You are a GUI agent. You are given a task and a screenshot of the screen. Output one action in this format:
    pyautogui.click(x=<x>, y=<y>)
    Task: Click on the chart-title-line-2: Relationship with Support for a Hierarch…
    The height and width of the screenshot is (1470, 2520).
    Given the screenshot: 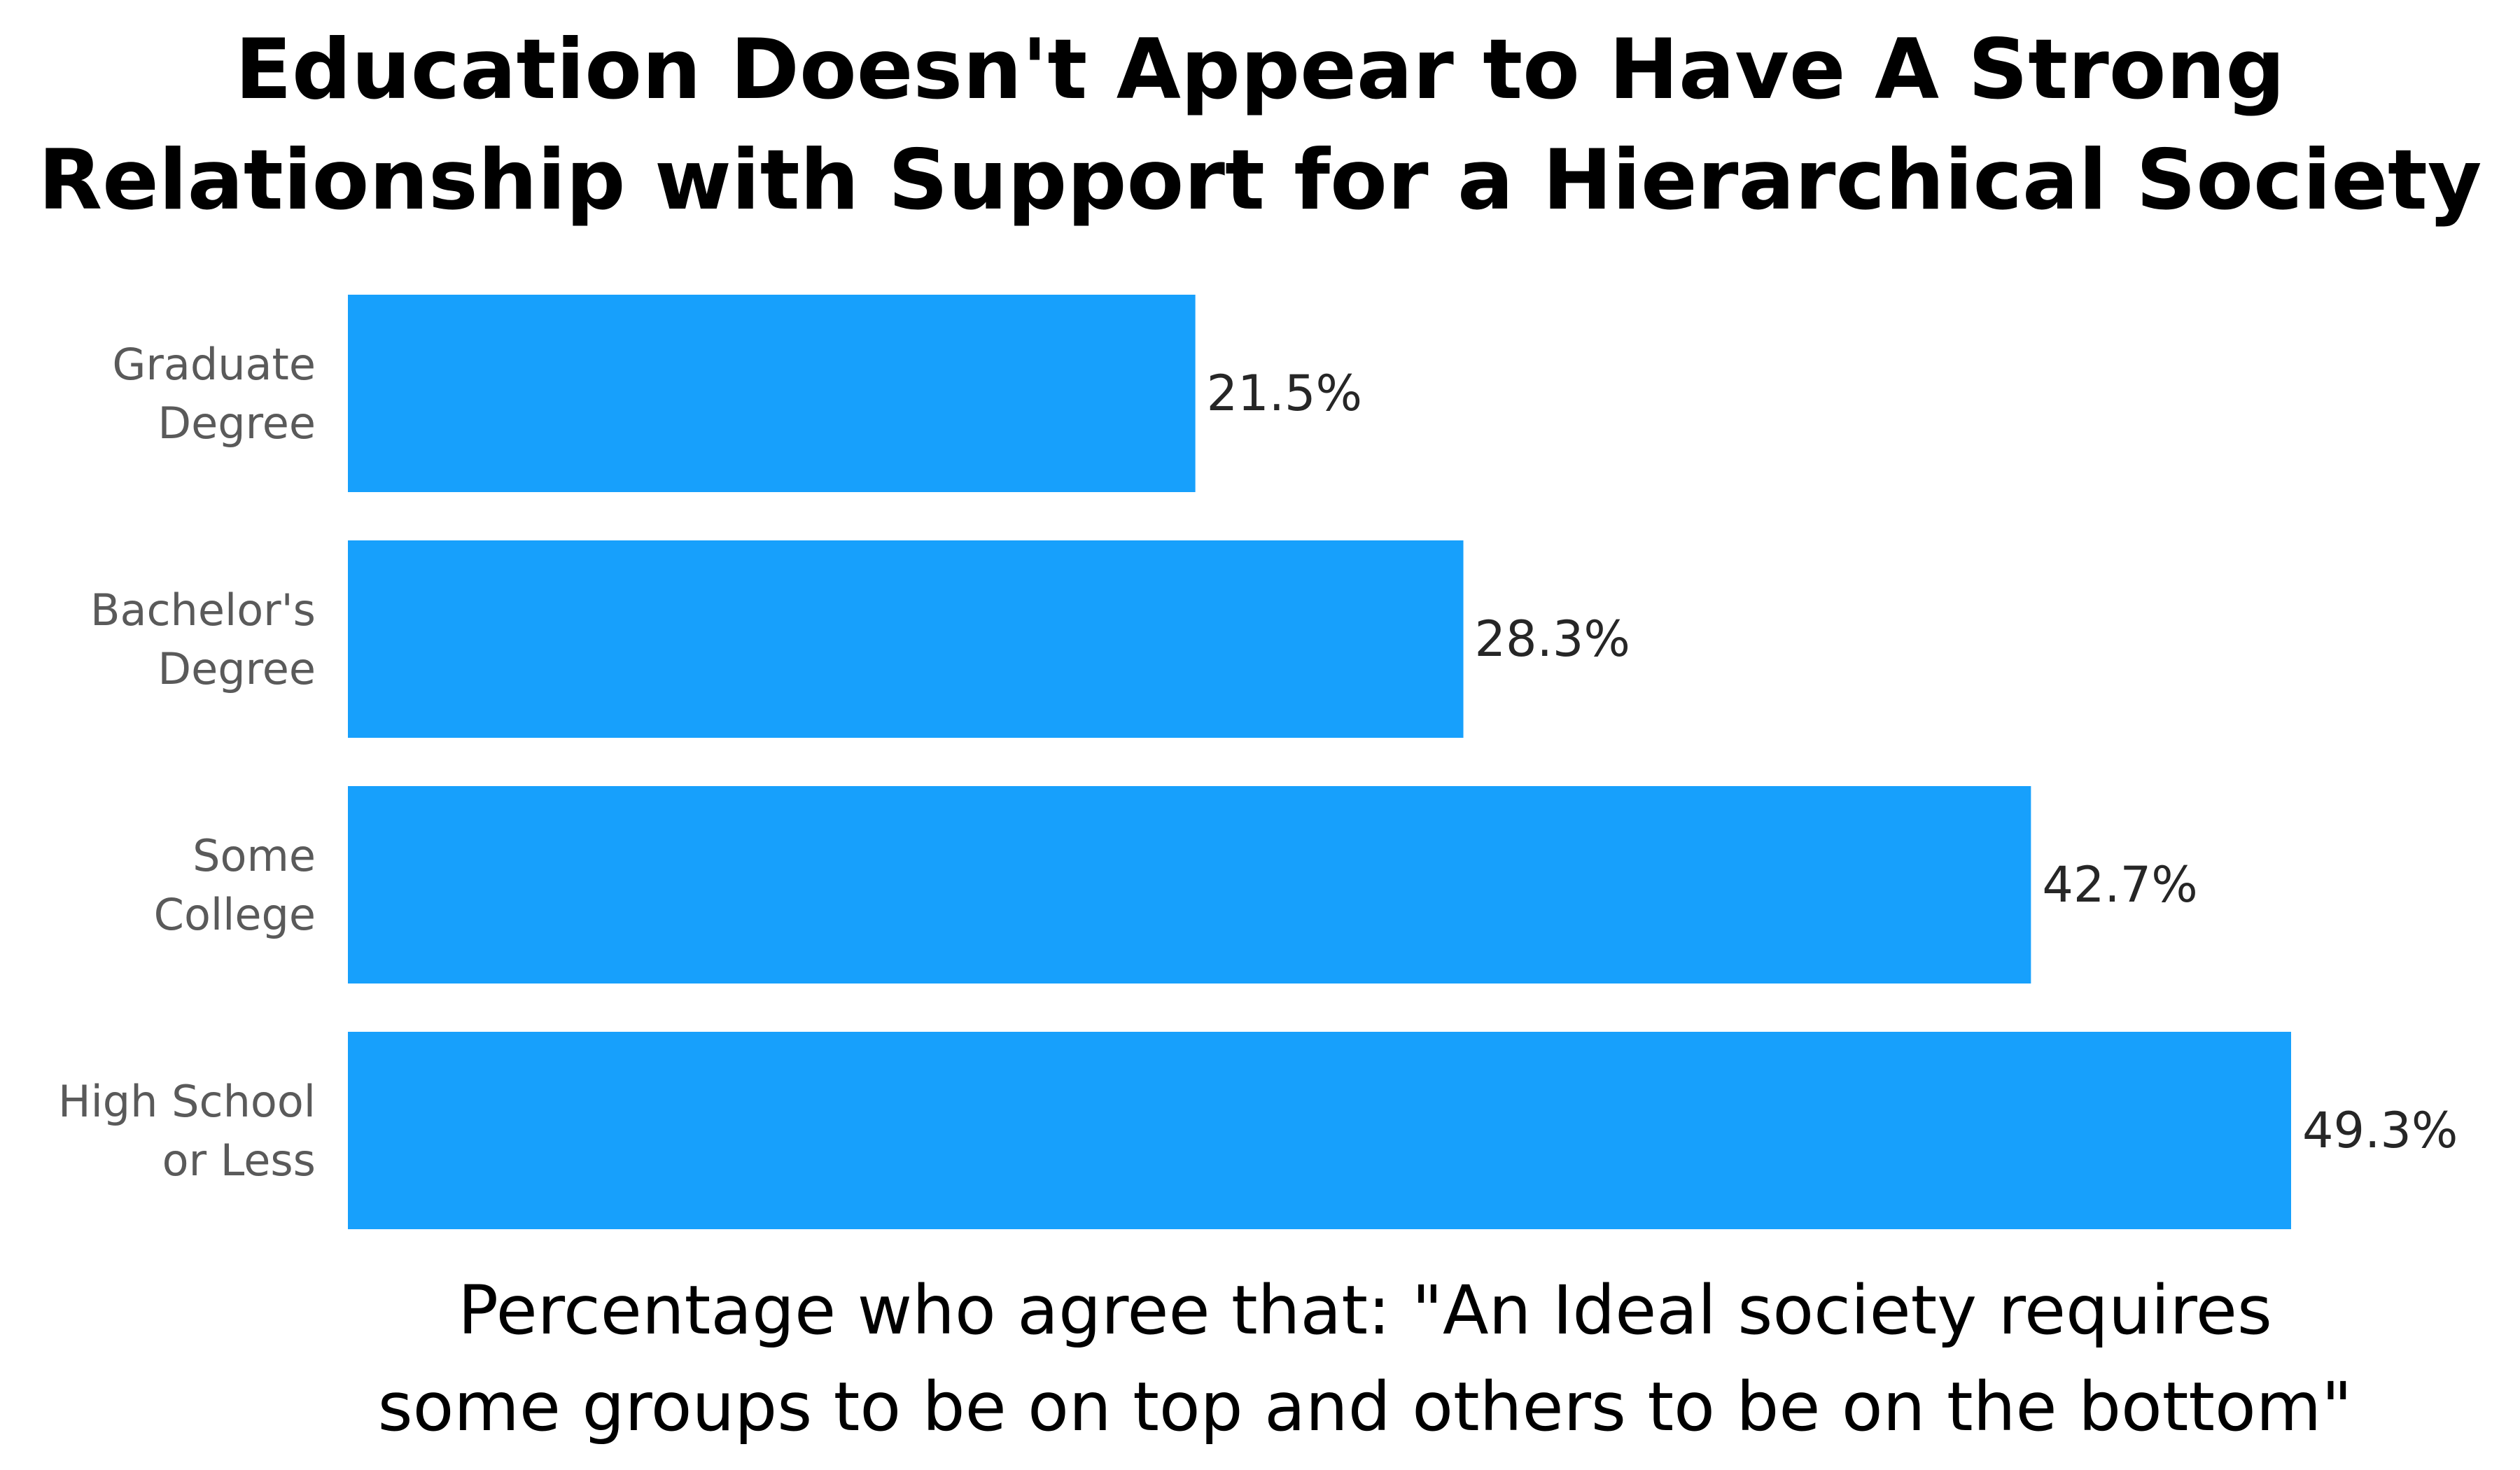 What is the action you would take?
    pyautogui.click(x=1260, y=180)
    